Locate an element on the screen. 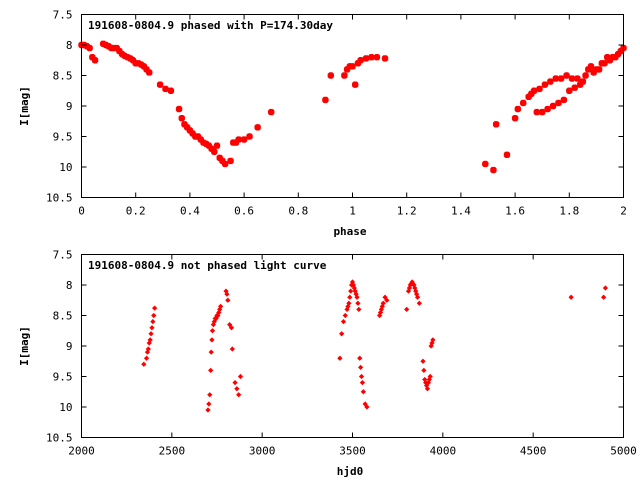 The width and height of the screenshot is (640, 480). phased-y-tick-label: 9 is located at coordinates (69, 106).